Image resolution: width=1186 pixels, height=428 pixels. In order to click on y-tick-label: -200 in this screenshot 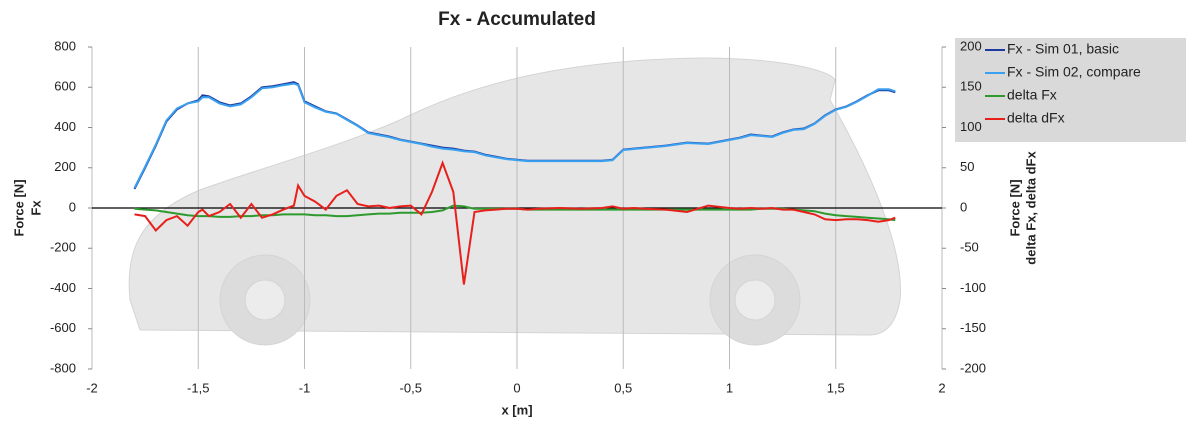, I will do `click(63, 247)`.